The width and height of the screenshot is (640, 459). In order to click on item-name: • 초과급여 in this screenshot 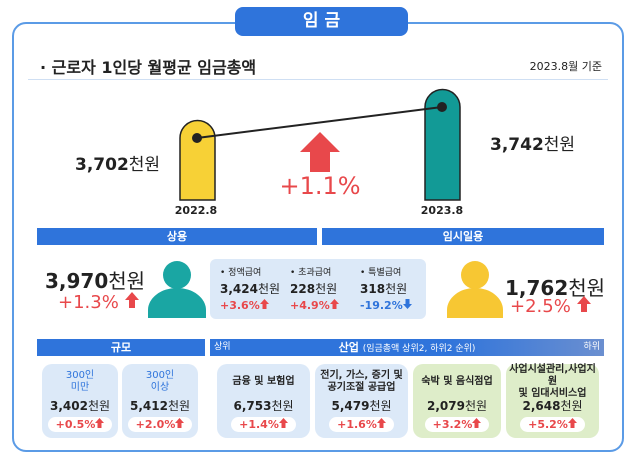, I will do `click(311, 273)`.